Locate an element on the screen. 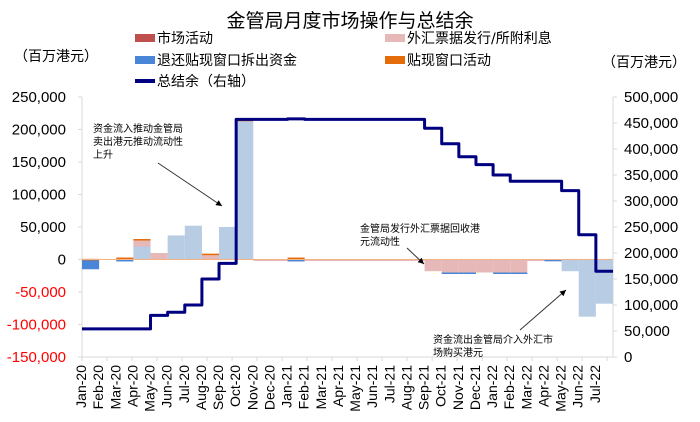 The image size is (700, 422). legend-market: 市场活动 is located at coordinates (174, 38).